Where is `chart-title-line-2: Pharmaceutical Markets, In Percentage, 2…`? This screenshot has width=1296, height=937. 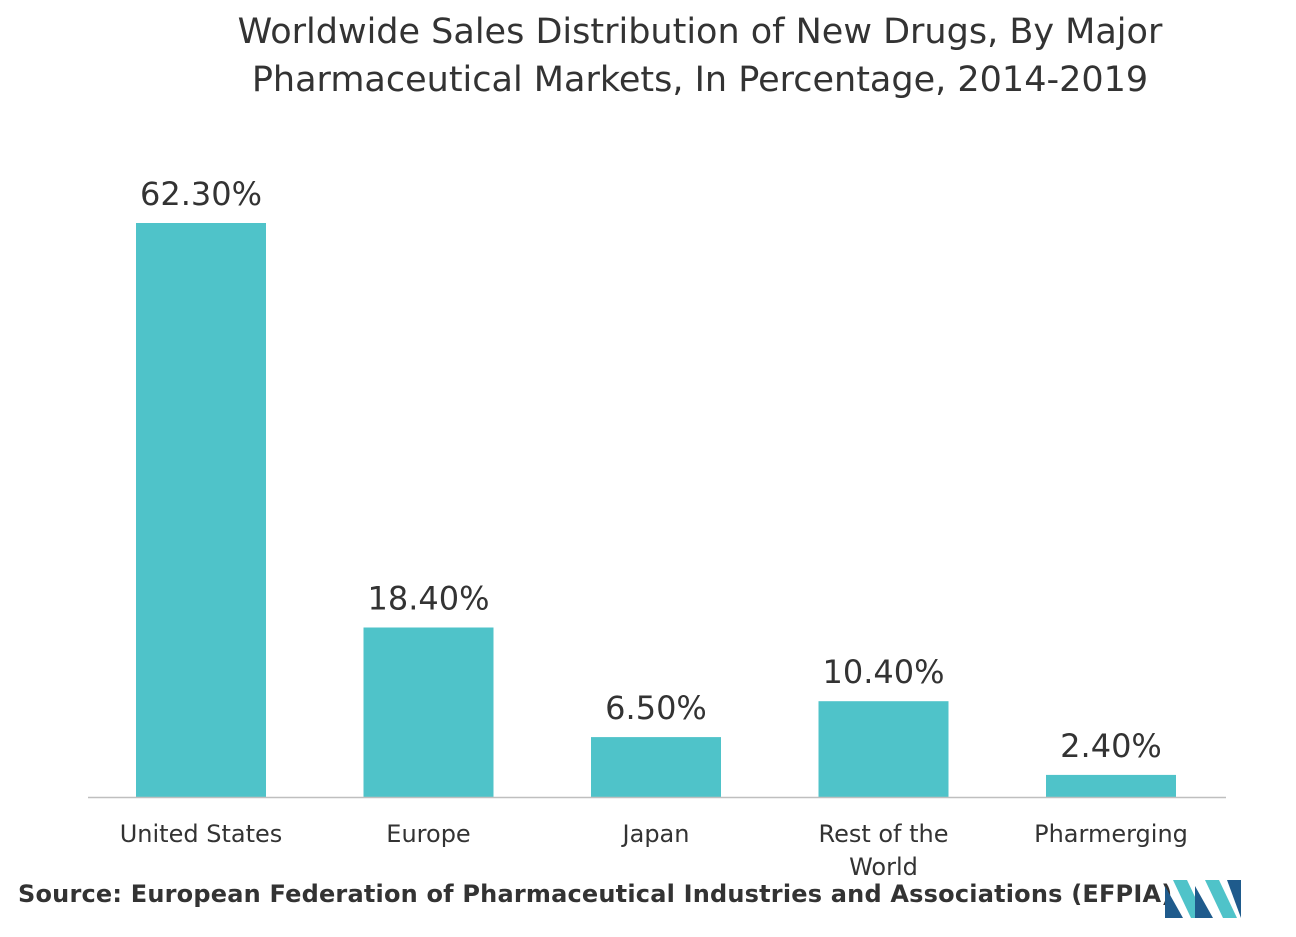 chart-title-line-2: Pharmaceutical Markets, In Percentage, 2… is located at coordinates (700, 80).